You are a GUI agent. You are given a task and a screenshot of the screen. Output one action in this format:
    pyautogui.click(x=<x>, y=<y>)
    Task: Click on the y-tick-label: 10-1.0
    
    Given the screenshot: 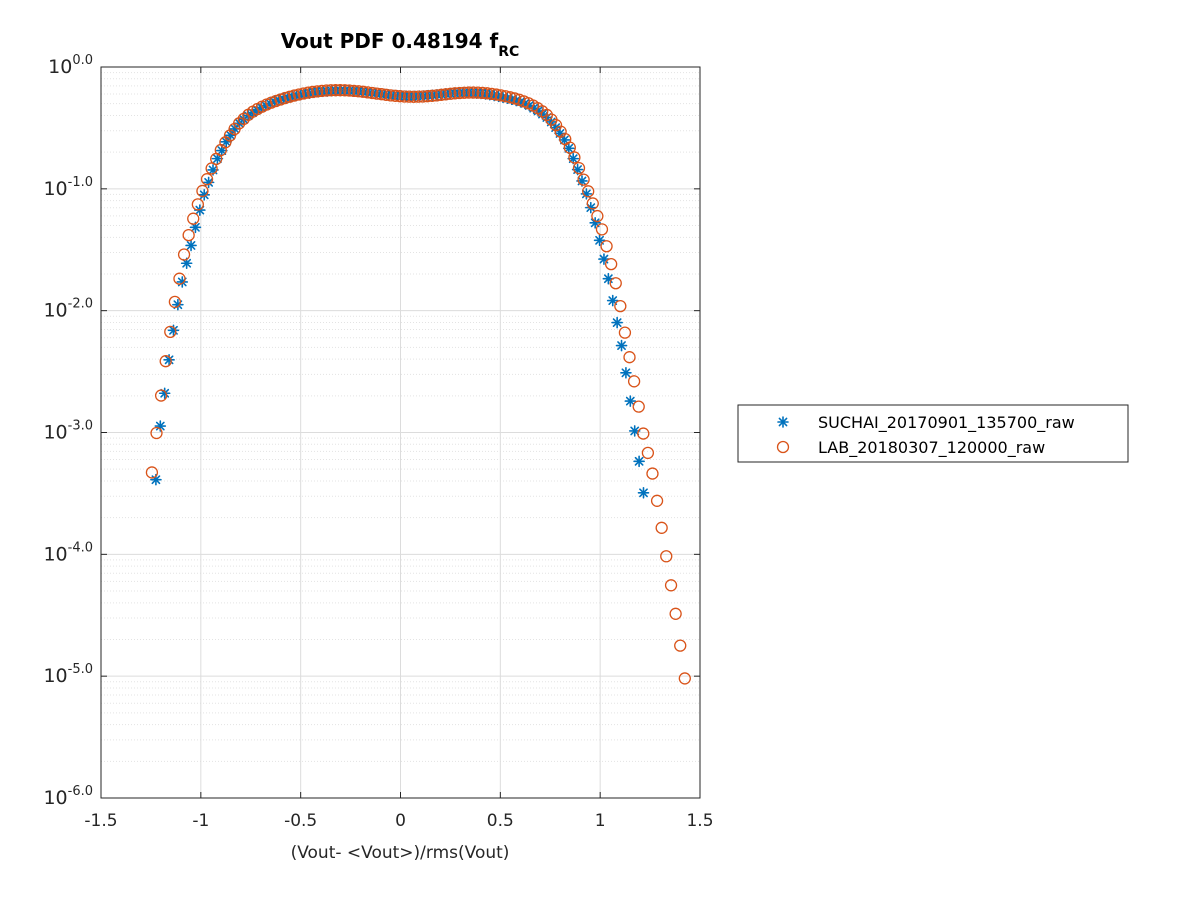 What is the action you would take?
    pyautogui.click(x=68, y=187)
    